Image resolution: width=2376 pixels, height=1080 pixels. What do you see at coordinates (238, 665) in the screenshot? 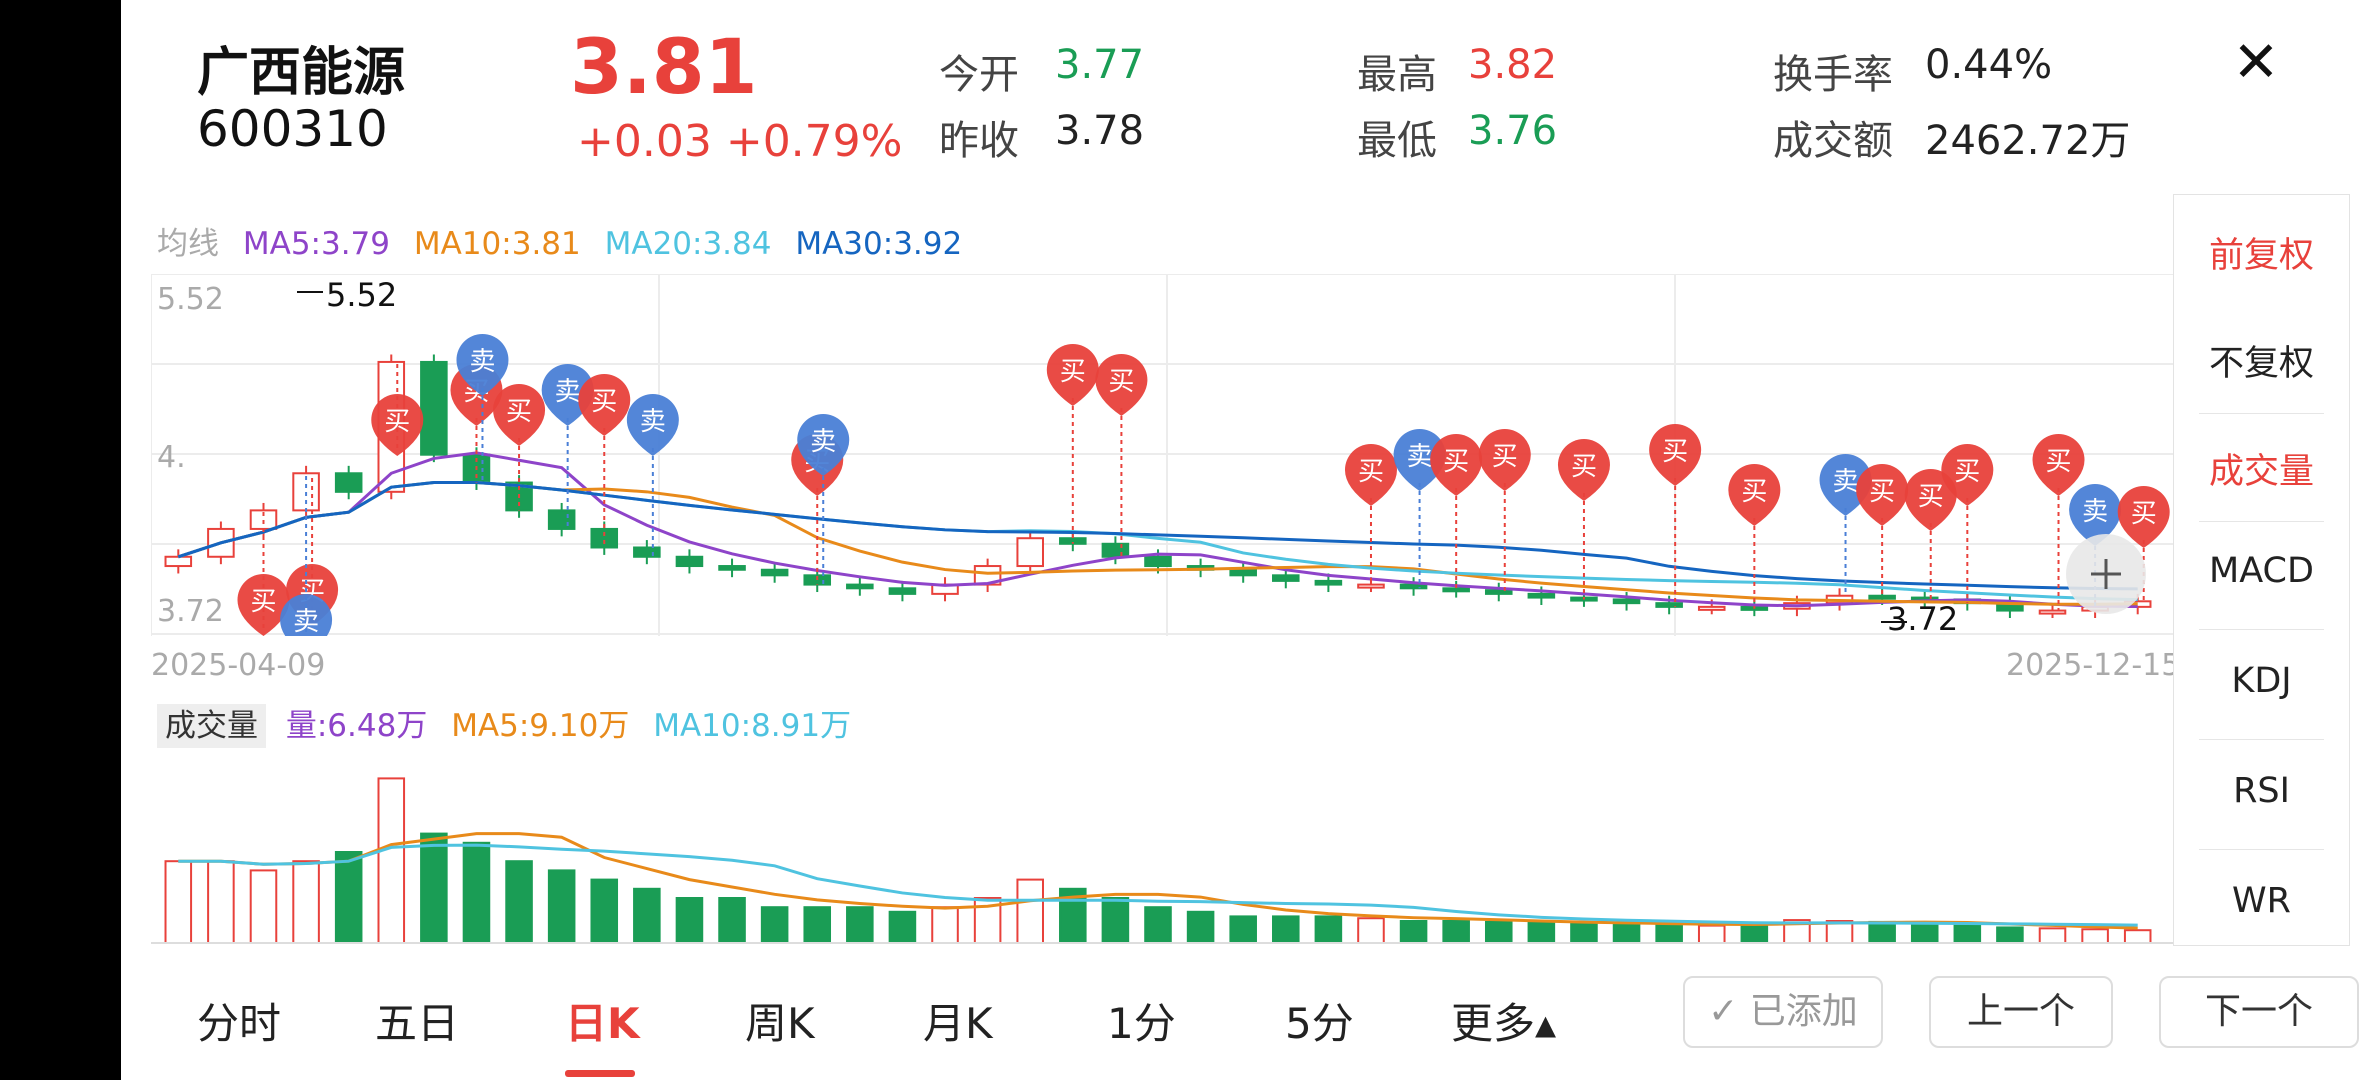
I see `date-start: 2025-04-09` at bounding box center [238, 665].